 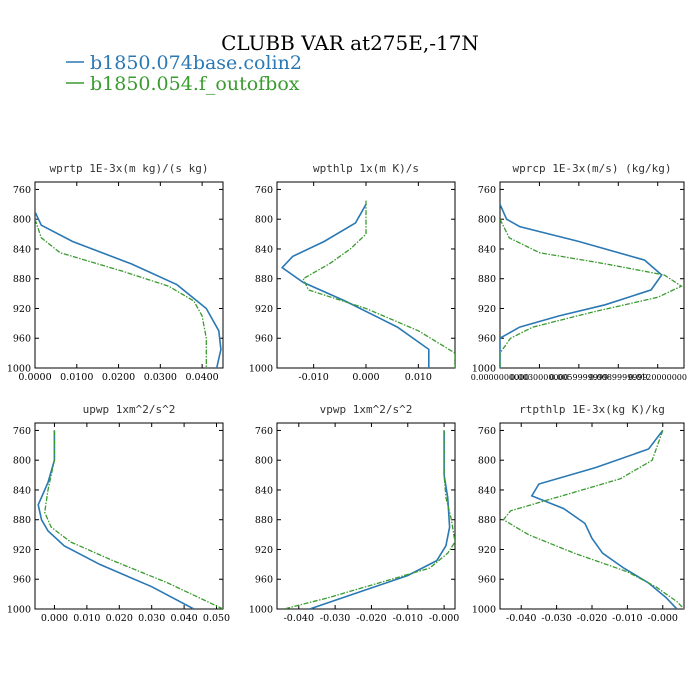 What do you see at coordinates (618, 377) in the screenshot?
I see `x-tick-label: 0.0089999999` at bounding box center [618, 377].